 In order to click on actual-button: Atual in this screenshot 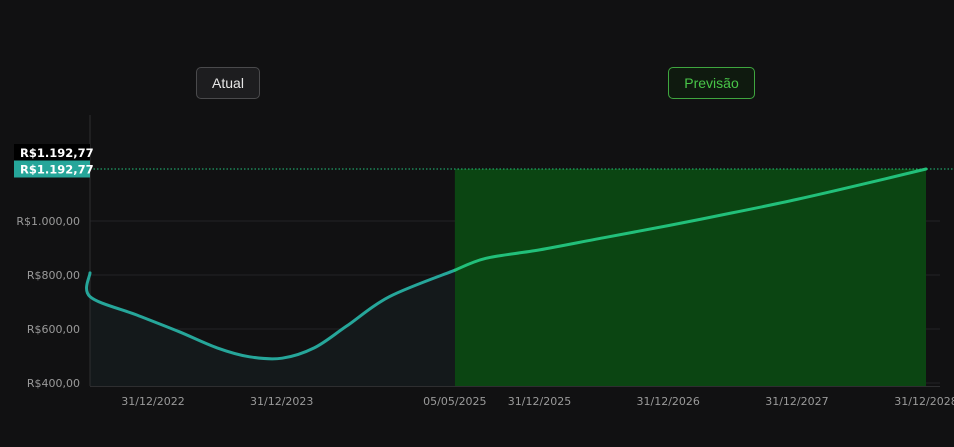, I will do `click(228, 83)`.